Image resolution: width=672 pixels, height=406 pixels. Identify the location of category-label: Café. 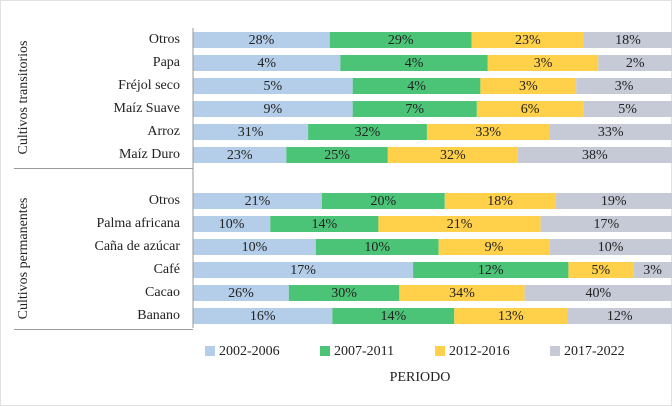
(167, 269).